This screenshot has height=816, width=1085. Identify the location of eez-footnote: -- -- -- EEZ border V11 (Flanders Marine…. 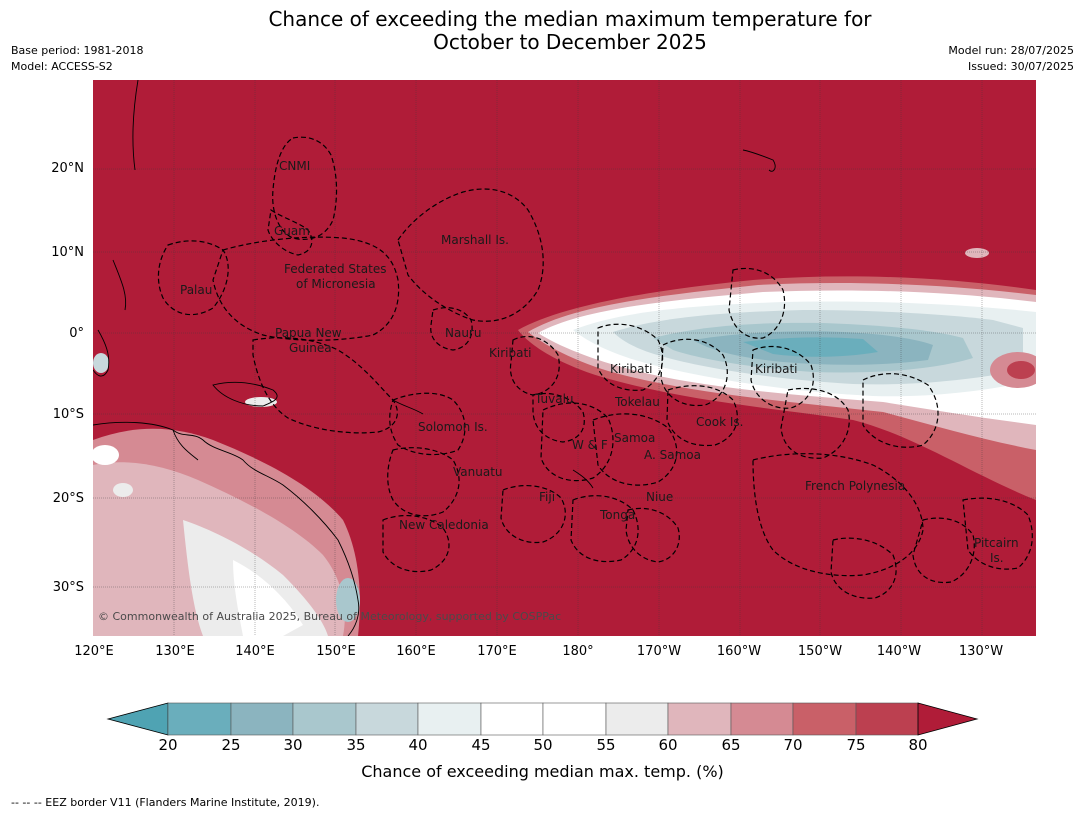
(165, 802).